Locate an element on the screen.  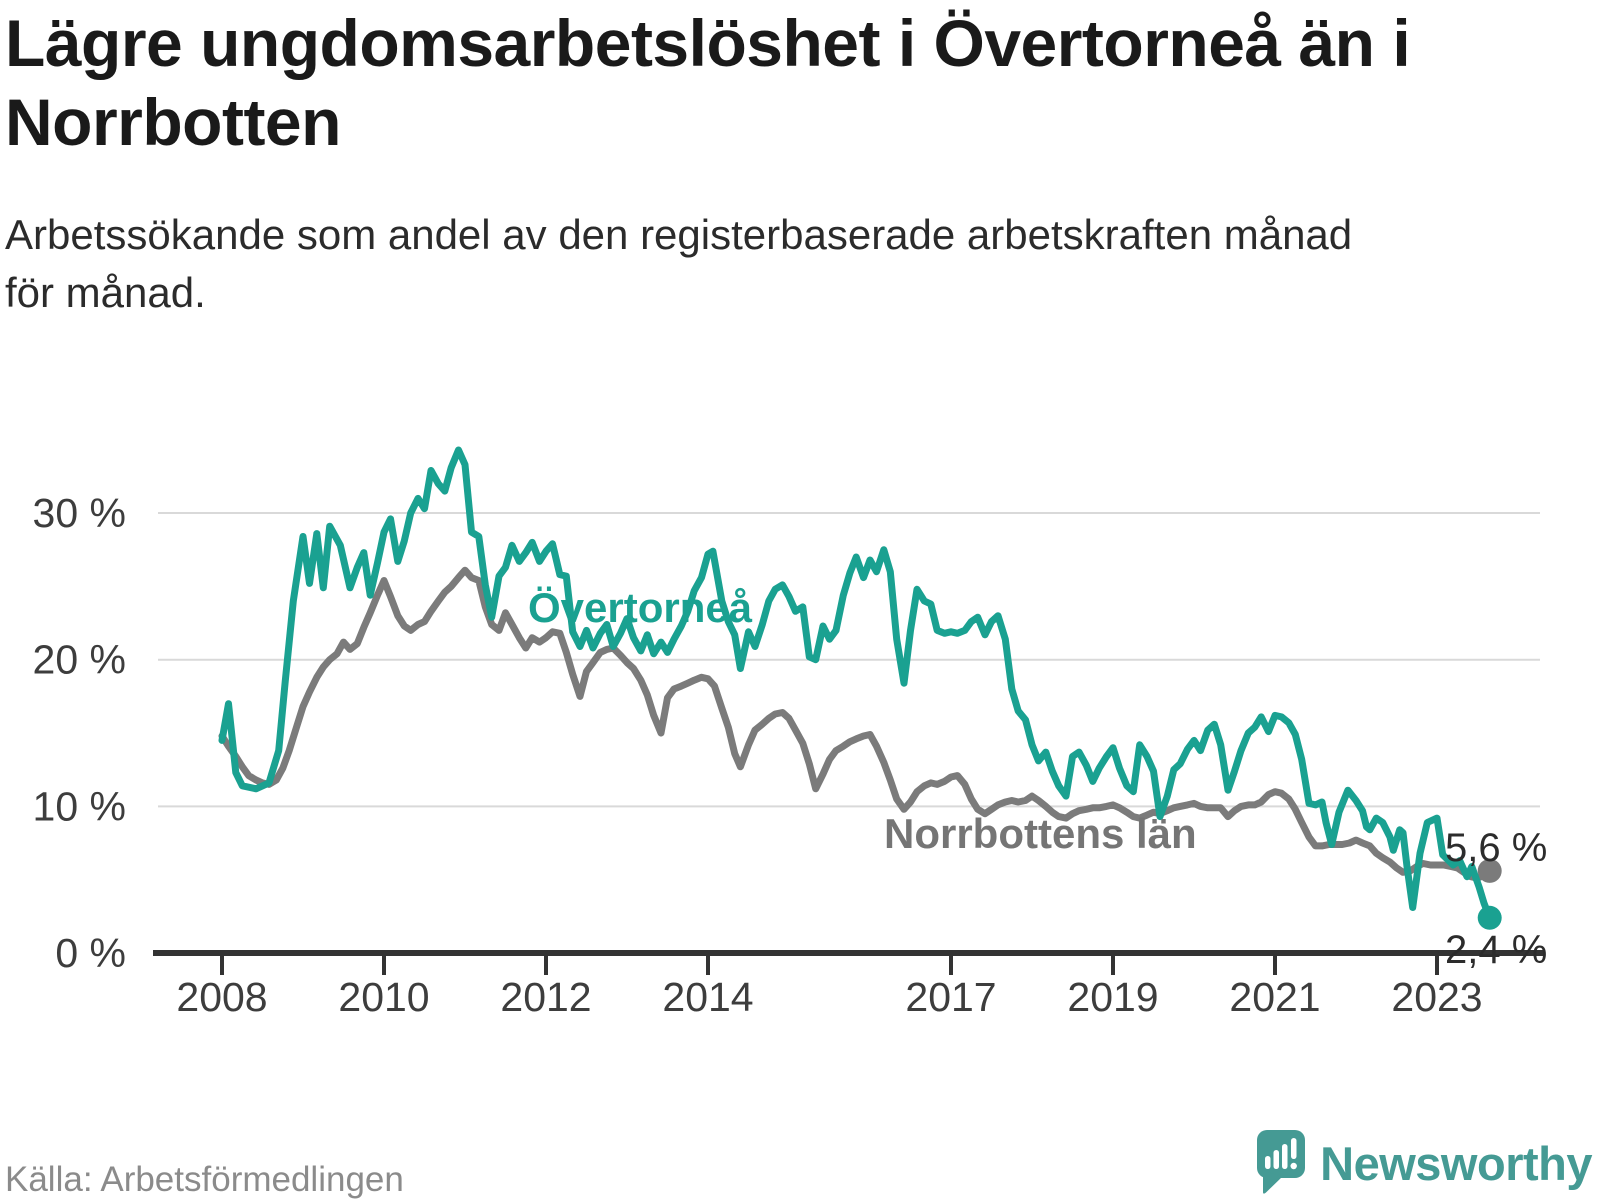
end-dot-norrbottens-l-n is located at coordinates (1489, 870).